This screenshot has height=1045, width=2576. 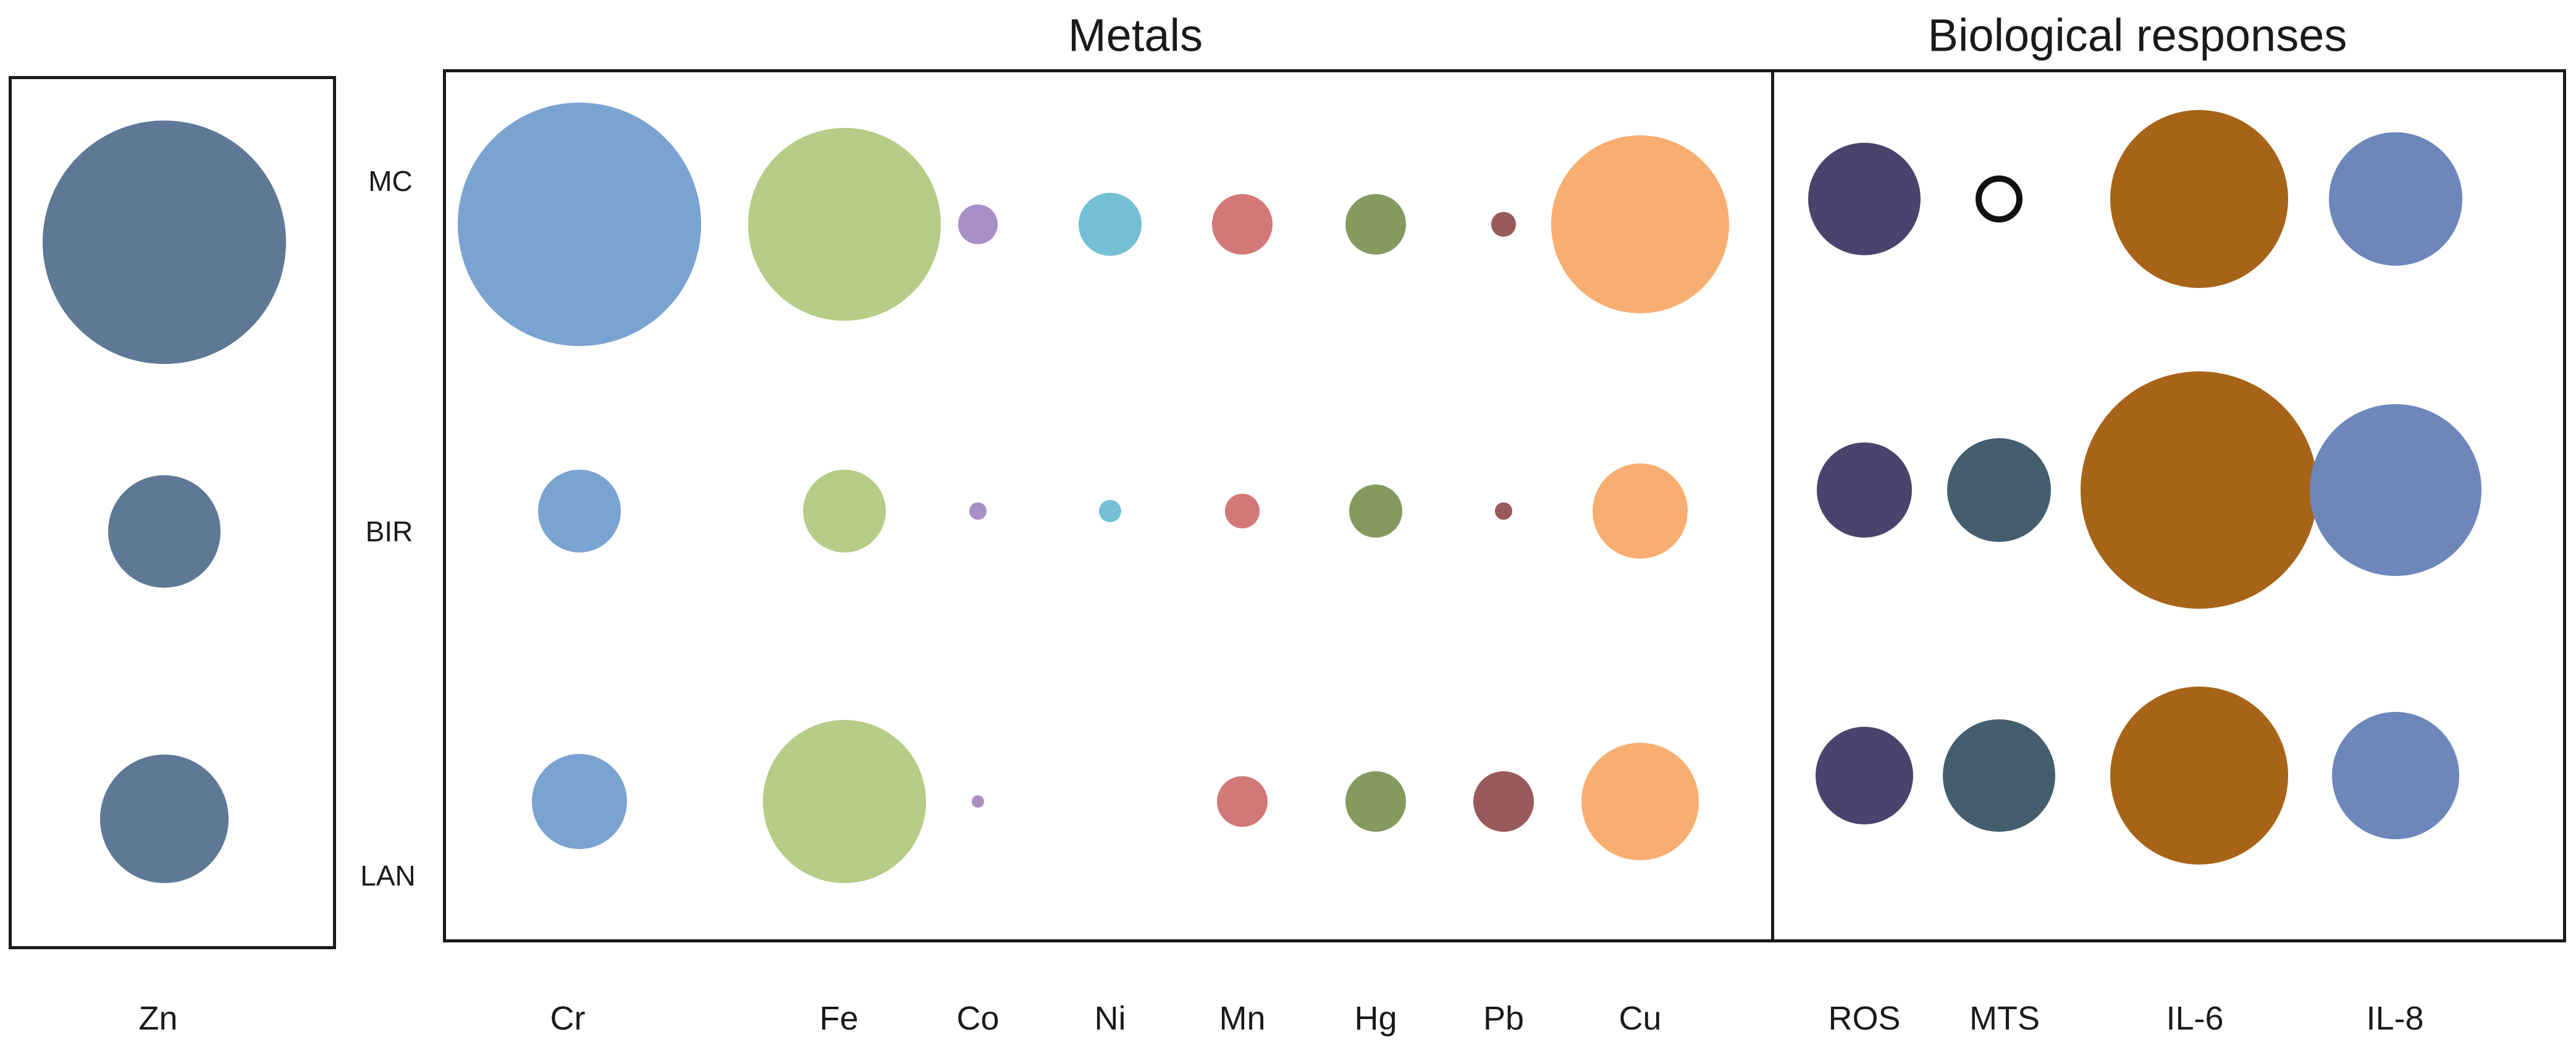 What do you see at coordinates (1503, 224) in the screenshot?
I see `bubble-pb-mc` at bounding box center [1503, 224].